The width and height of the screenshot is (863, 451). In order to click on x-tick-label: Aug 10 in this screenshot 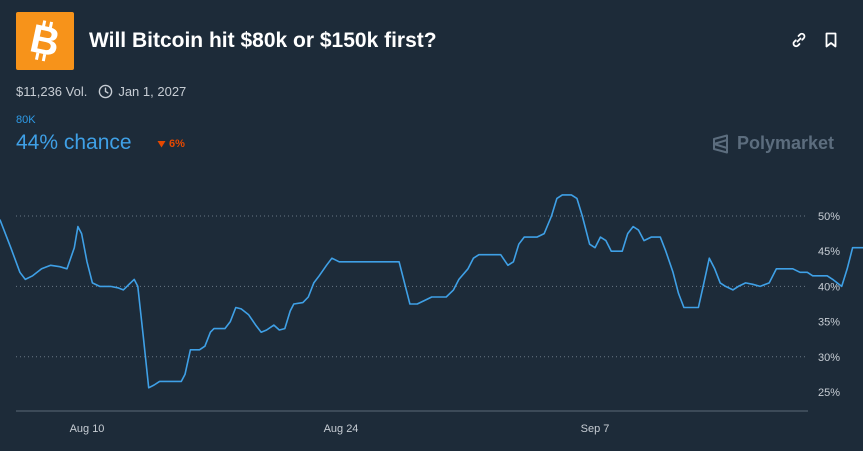, I will do `click(87, 429)`.